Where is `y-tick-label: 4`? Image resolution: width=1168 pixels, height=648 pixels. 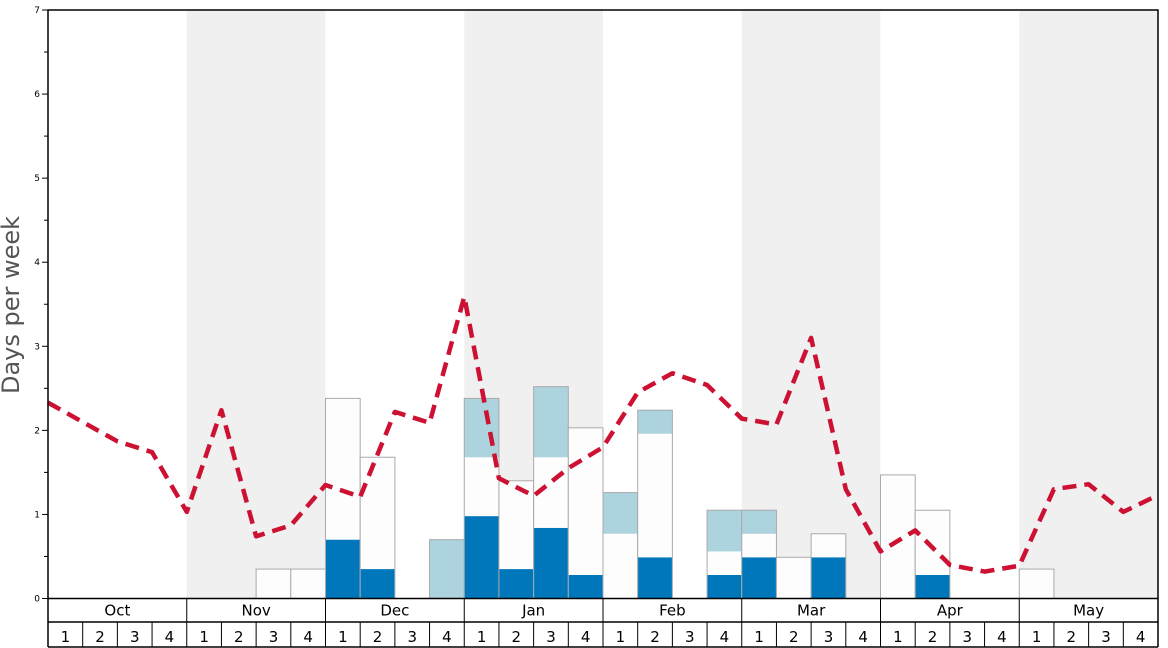 y-tick-label: 4 is located at coordinates (37, 263).